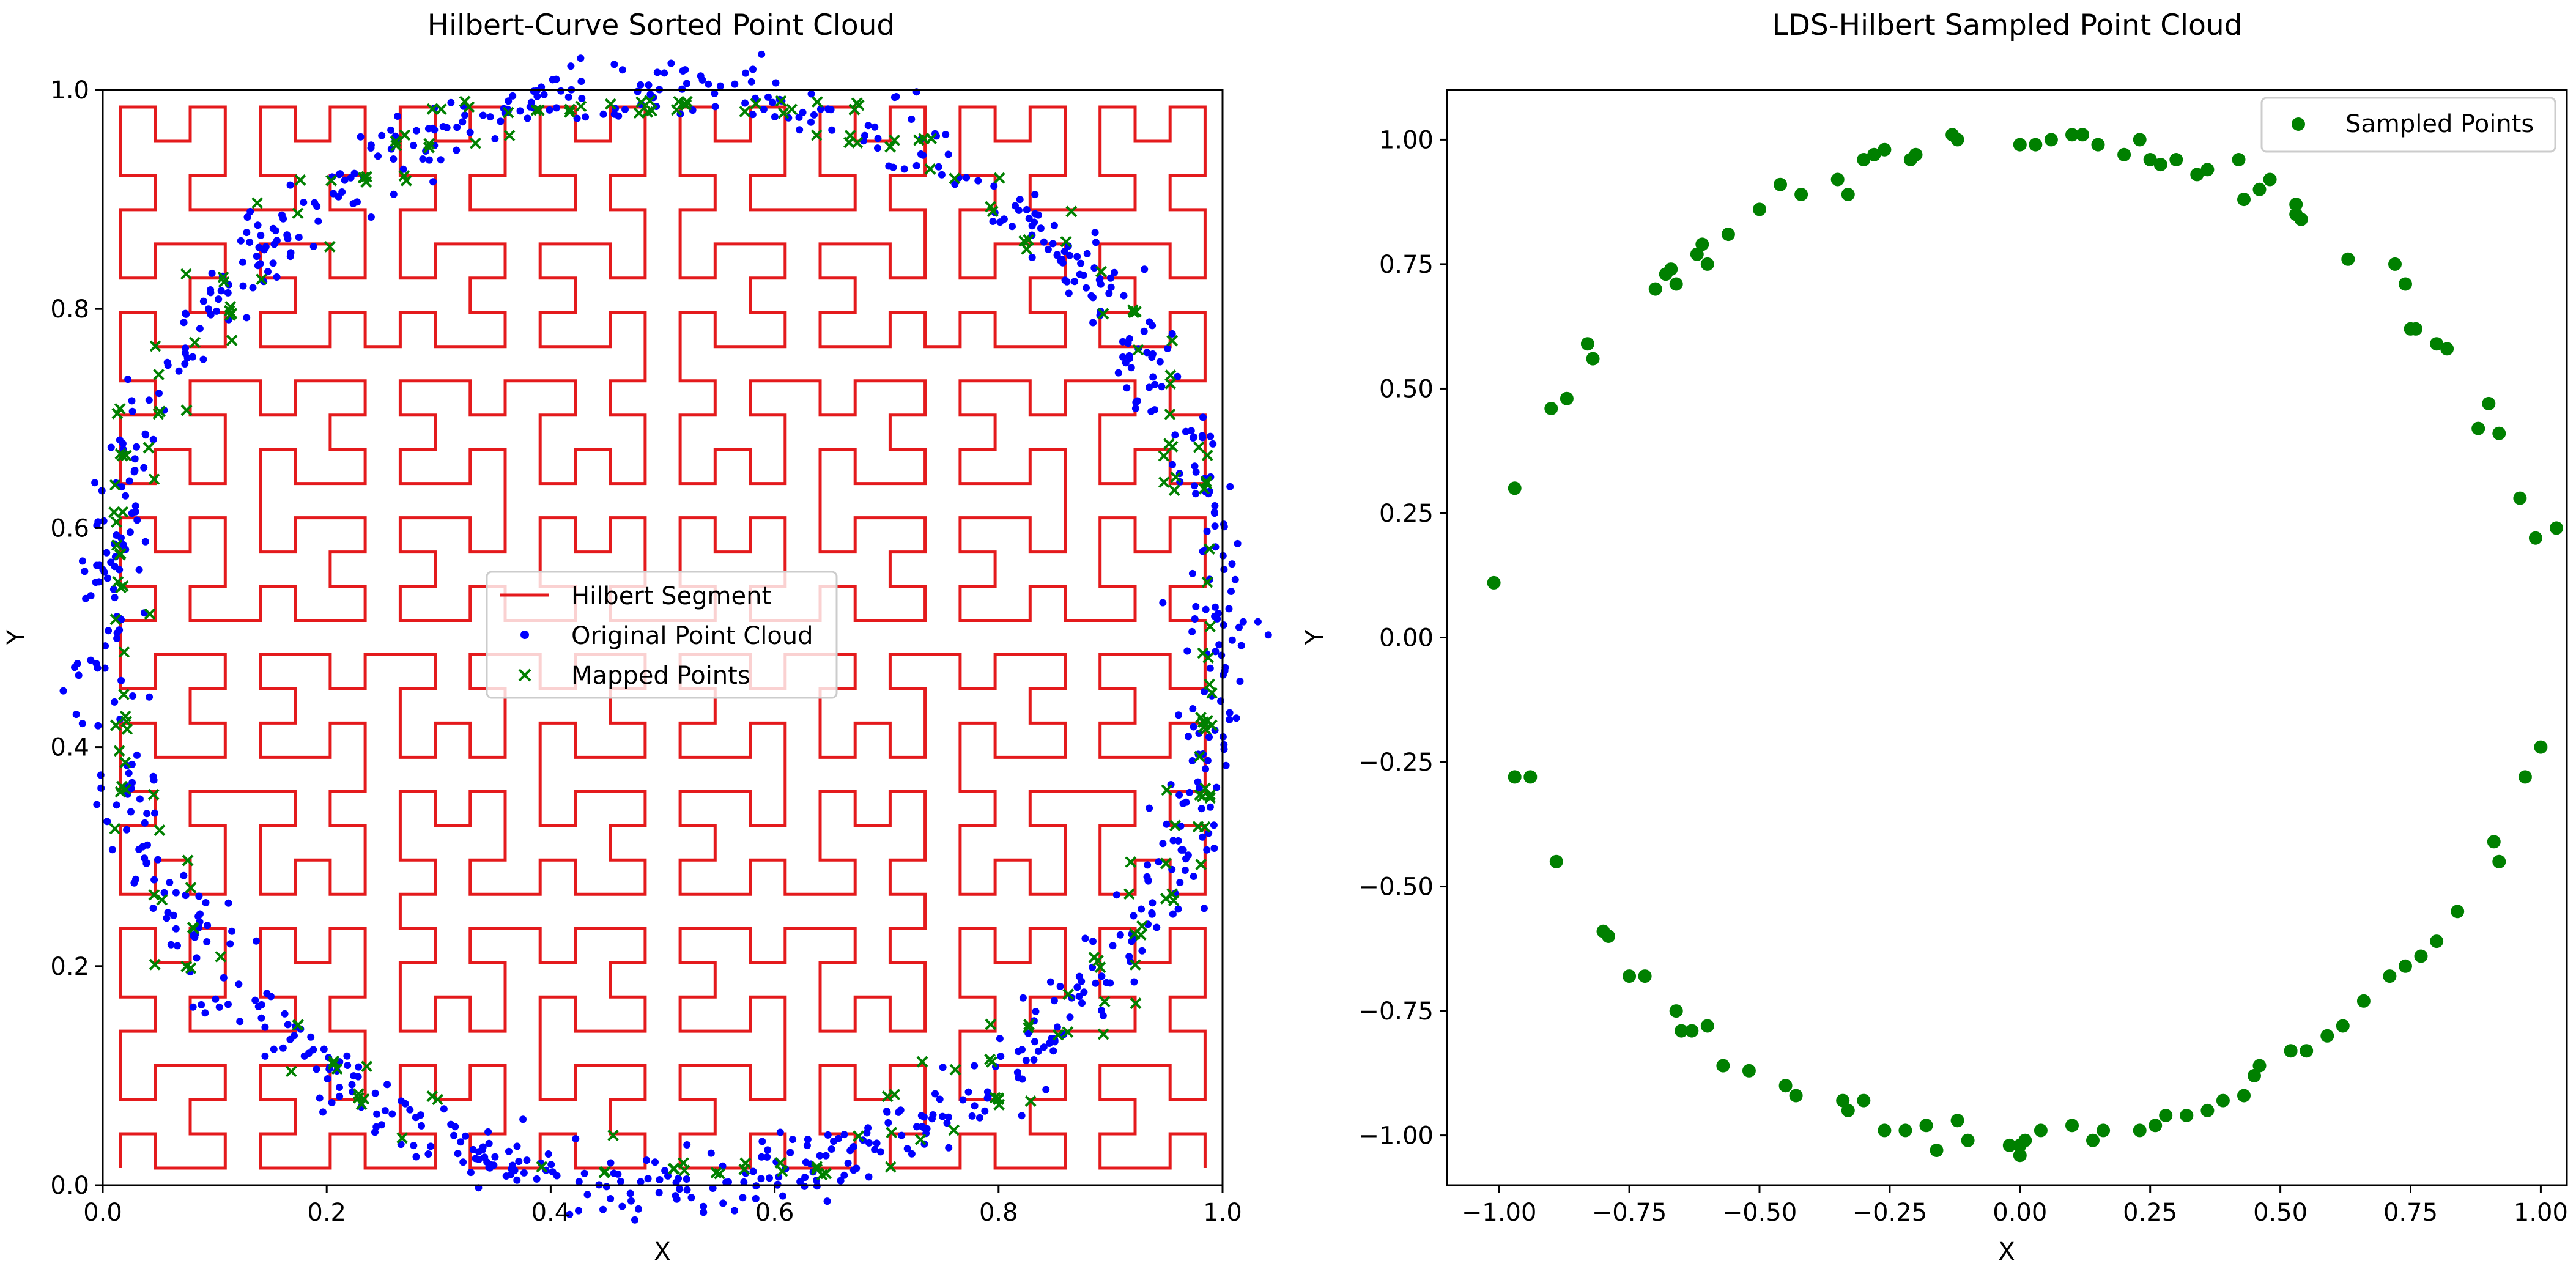 The image size is (2576, 1269). What do you see at coordinates (1222, 1213) in the screenshot?
I see `chart1-x-tick-label: 1.0` at bounding box center [1222, 1213].